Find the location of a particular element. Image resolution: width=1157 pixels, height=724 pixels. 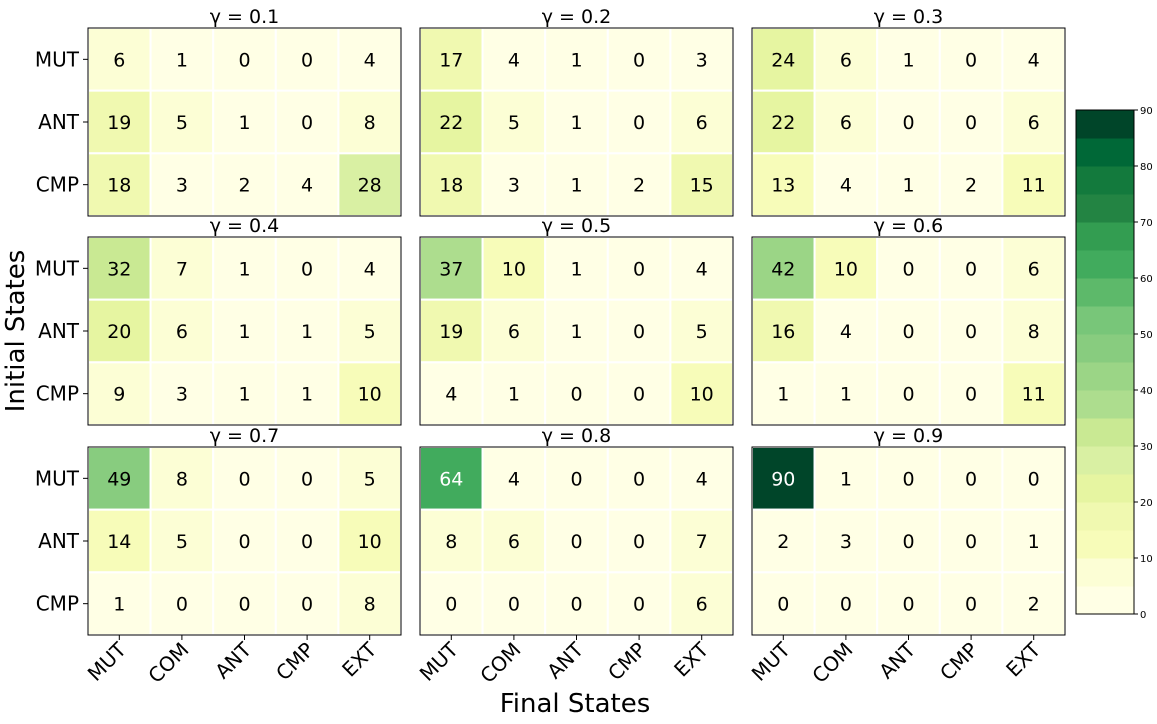

x-tick-label: MUT is located at coordinates (439, 661).